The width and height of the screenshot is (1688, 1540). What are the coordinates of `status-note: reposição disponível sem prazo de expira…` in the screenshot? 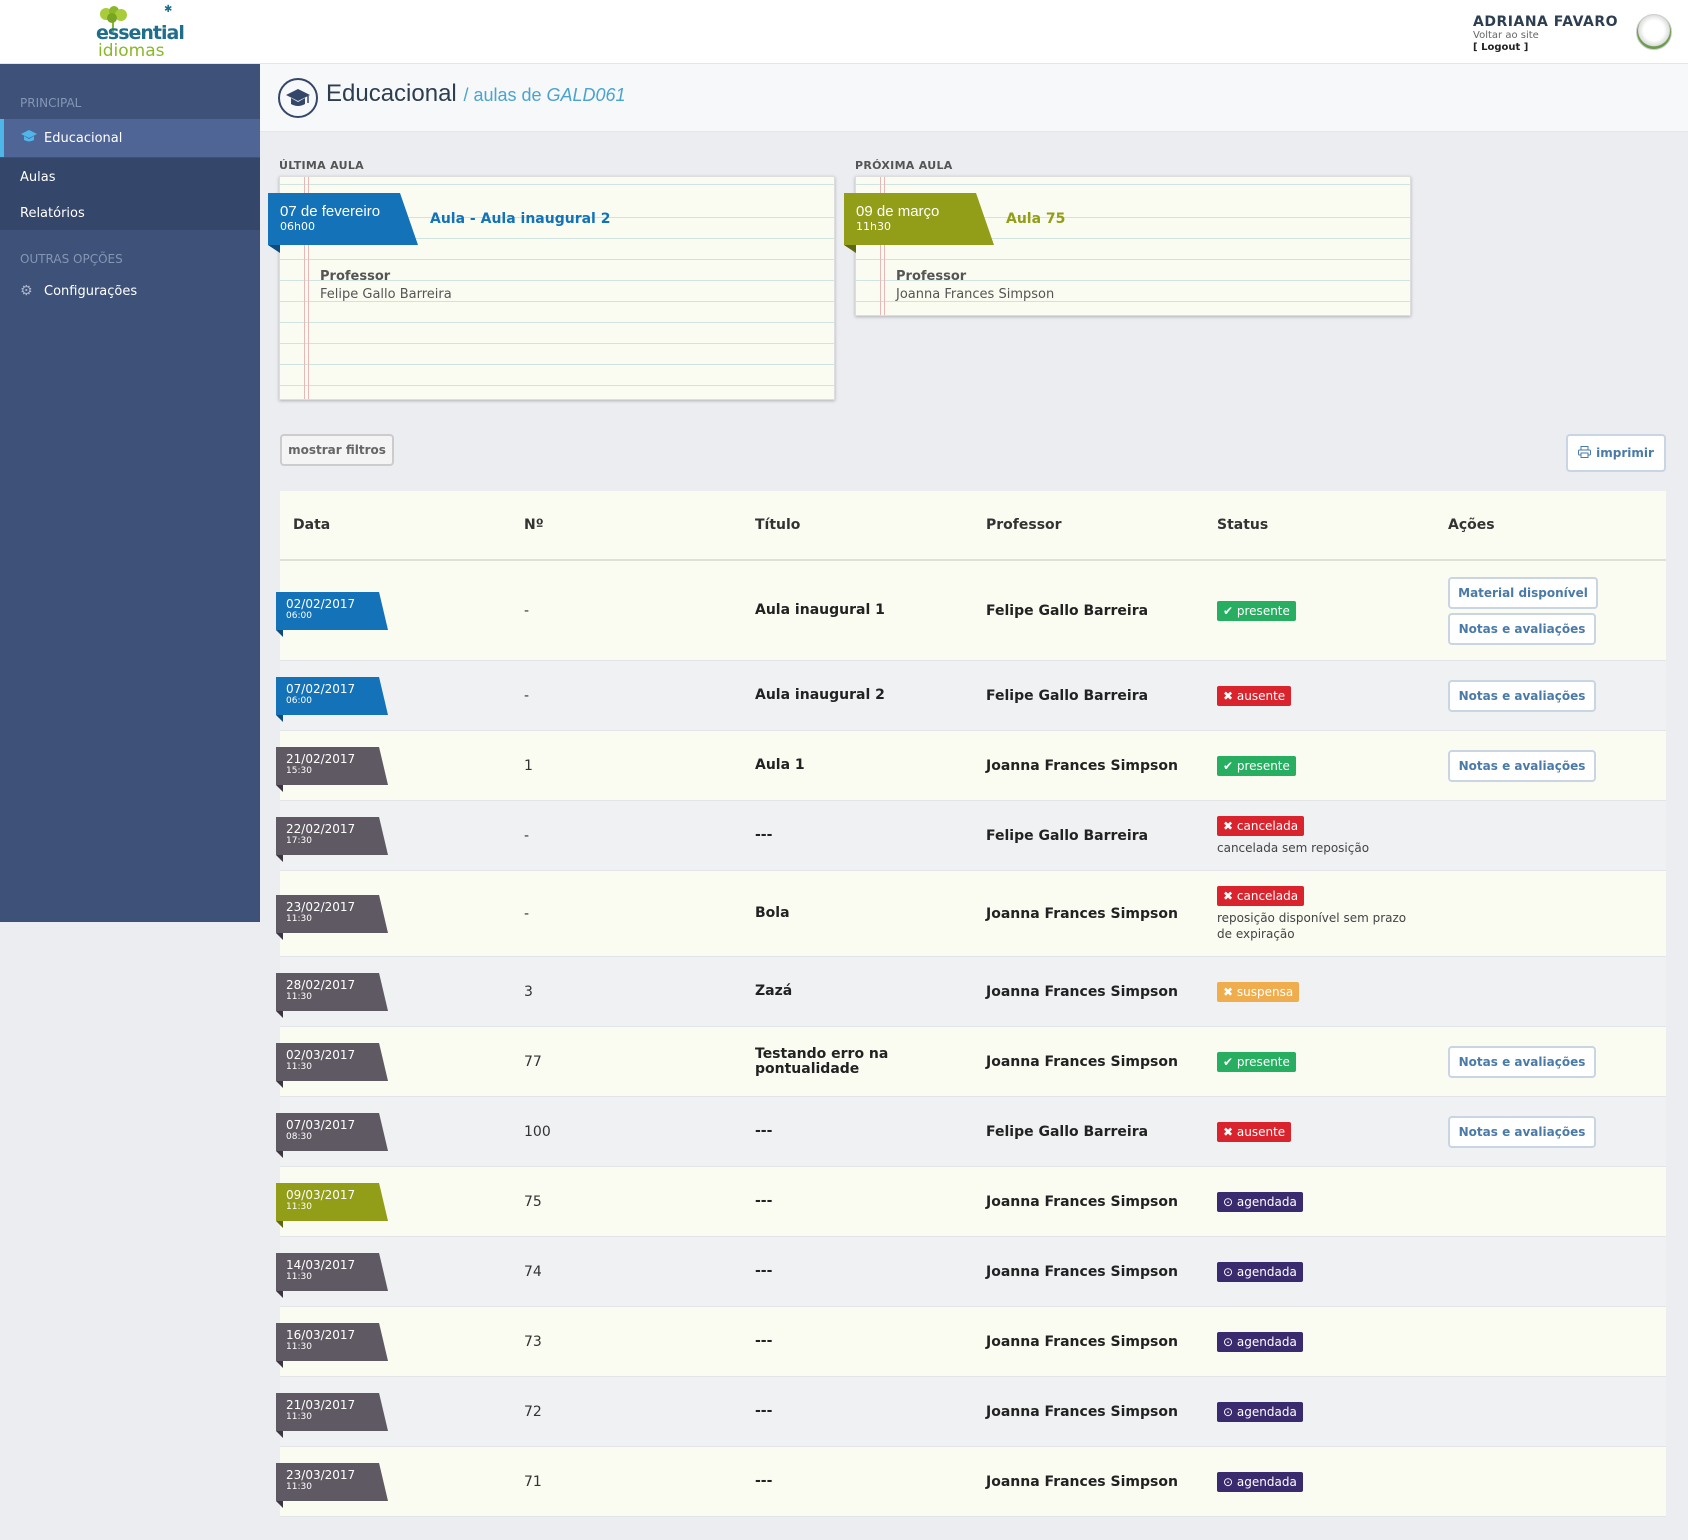 It's located at (1312, 925).